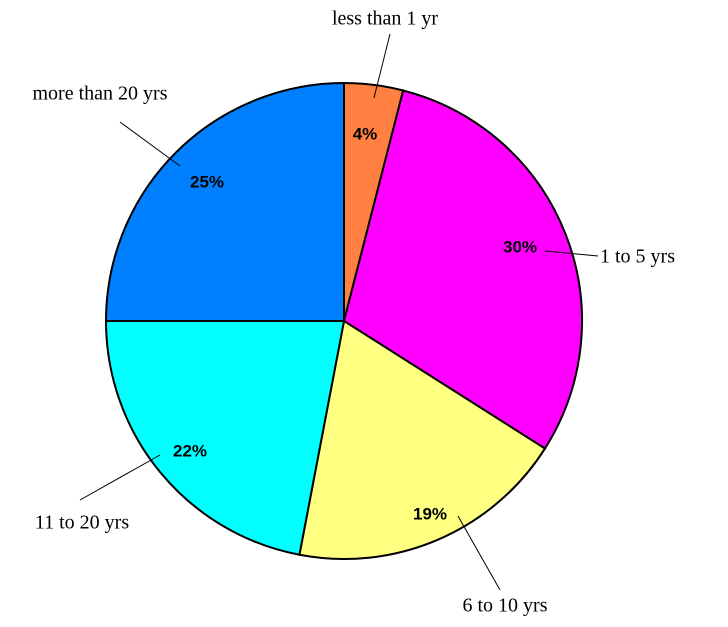 The width and height of the screenshot is (728, 627). What do you see at coordinates (385, 19) in the screenshot?
I see `category-label: less than 1 yr` at bounding box center [385, 19].